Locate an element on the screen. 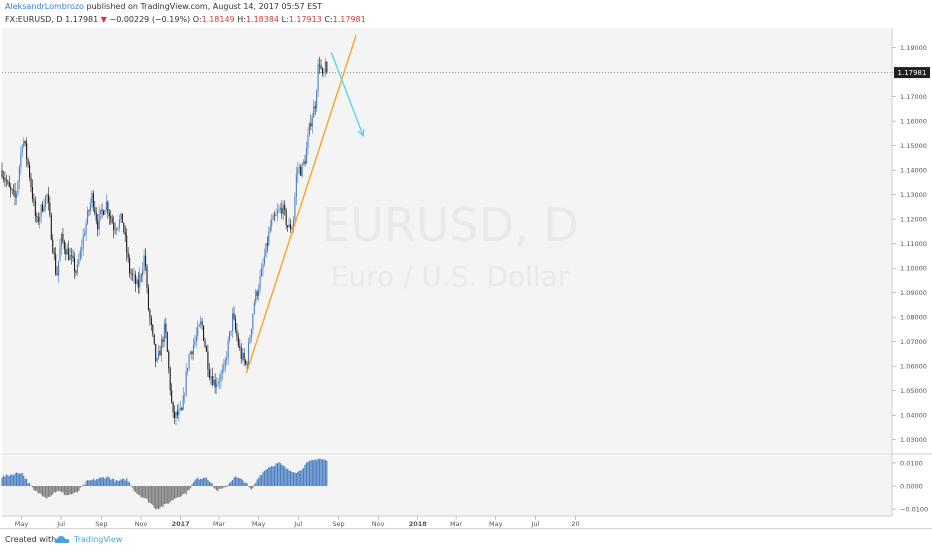 This screenshot has width=932, height=551. time-tick-label: Mar is located at coordinates (219, 524).